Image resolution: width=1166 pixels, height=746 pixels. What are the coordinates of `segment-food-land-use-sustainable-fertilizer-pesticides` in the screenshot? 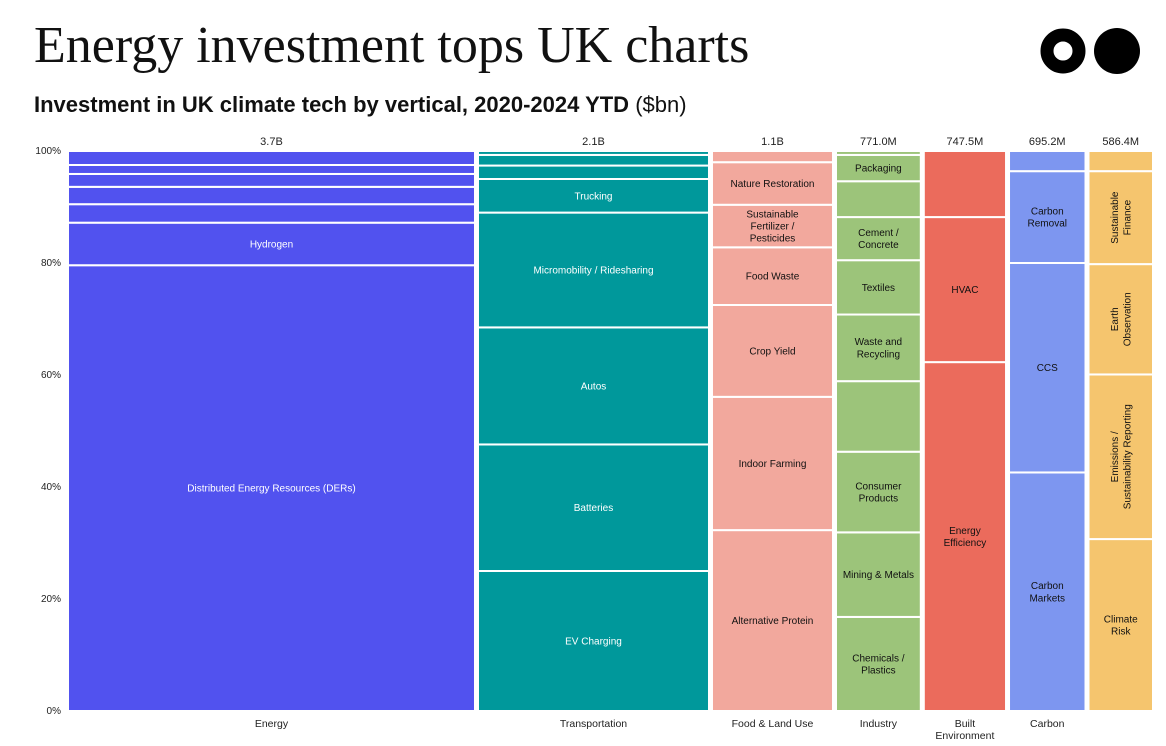 It's located at (772, 226).